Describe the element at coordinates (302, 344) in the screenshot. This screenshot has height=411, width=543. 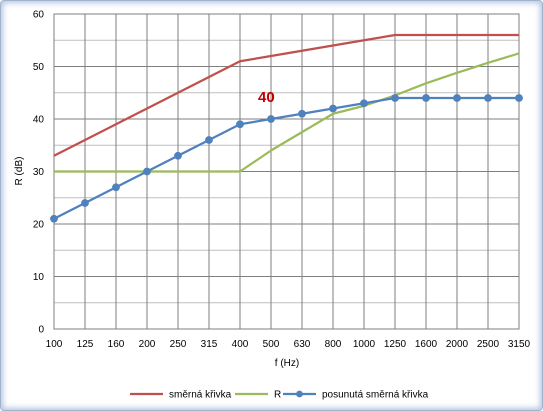
I see `x-tick-label: 630` at that location.